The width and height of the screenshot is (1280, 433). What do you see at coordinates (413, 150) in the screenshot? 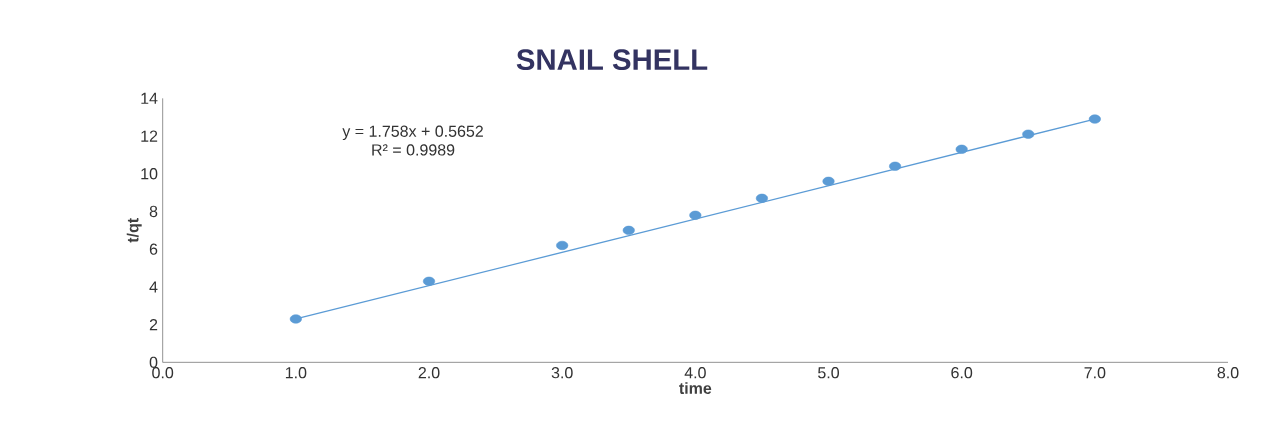
I see `annotation: R² = 0.9989` at bounding box center [413, 150].